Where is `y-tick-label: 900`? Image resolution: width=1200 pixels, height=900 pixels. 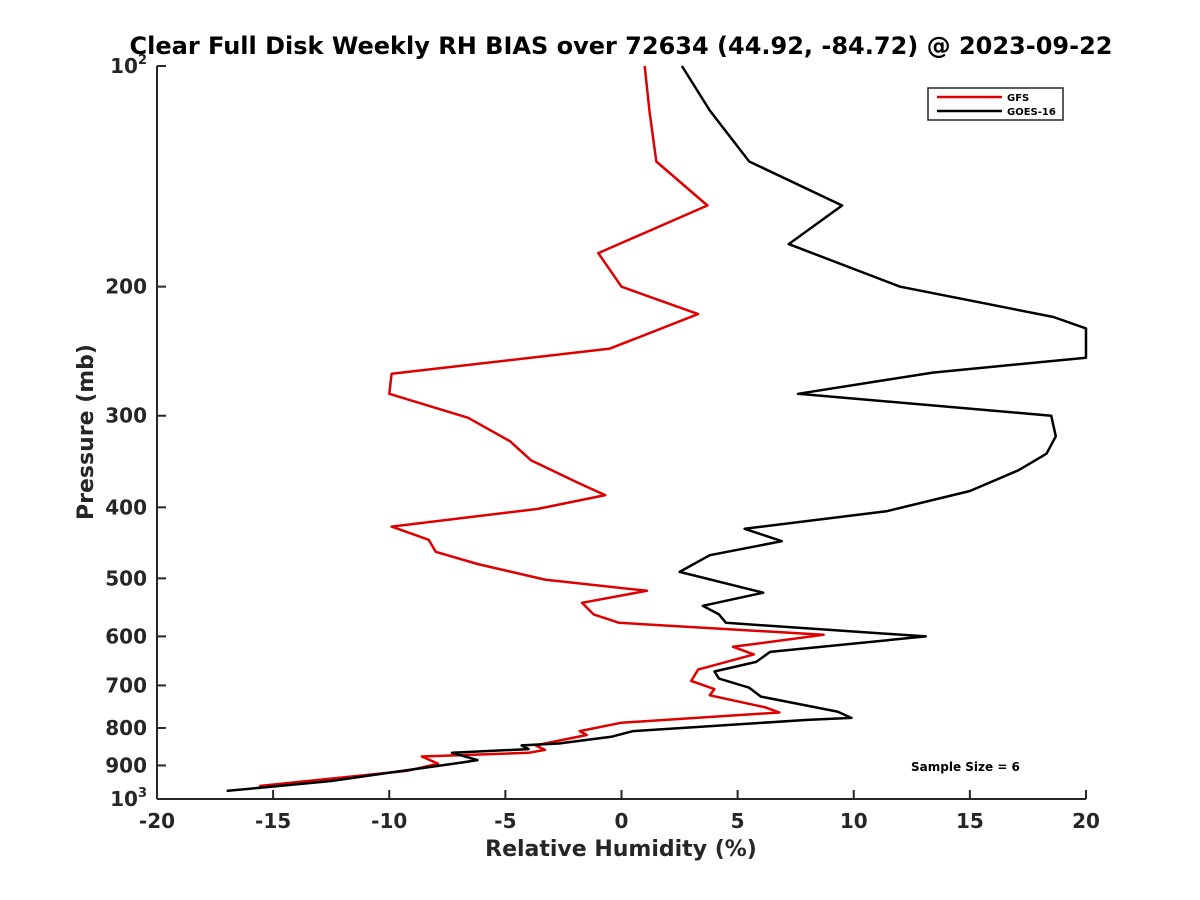 y-tick-label: 900 is located at coordinates (126, 765).